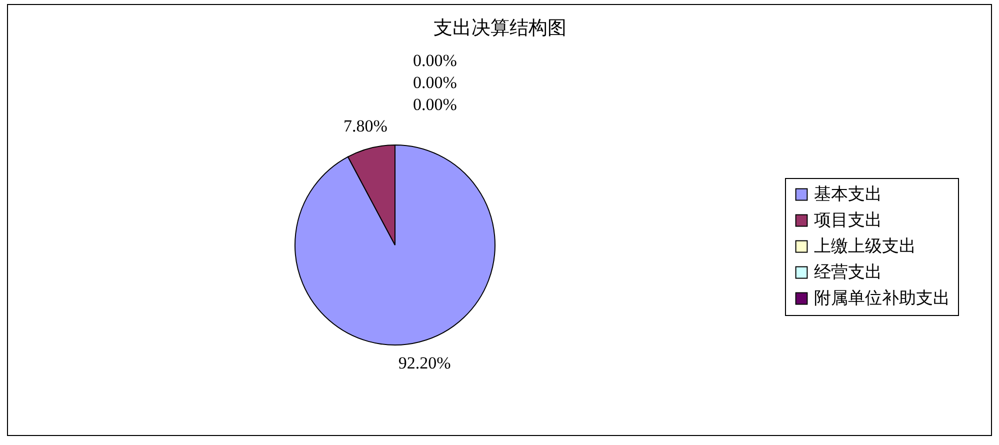 Image resolution: width=999 pixels, height=445 pixels. I want to click on legend-label: 项目支出, so click(848, 220).